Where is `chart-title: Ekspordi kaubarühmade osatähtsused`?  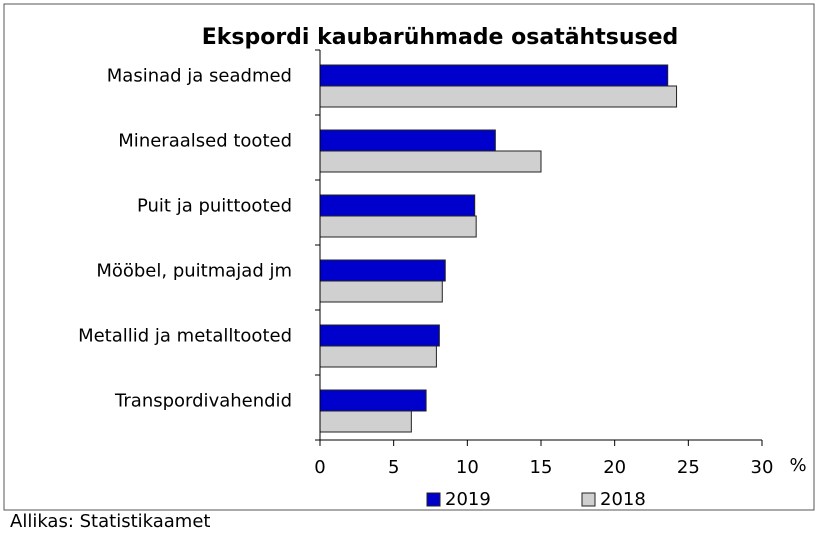
chart-title: Ekspordi kaubarühmade osatähtsused is located at coordinates (440, 37).